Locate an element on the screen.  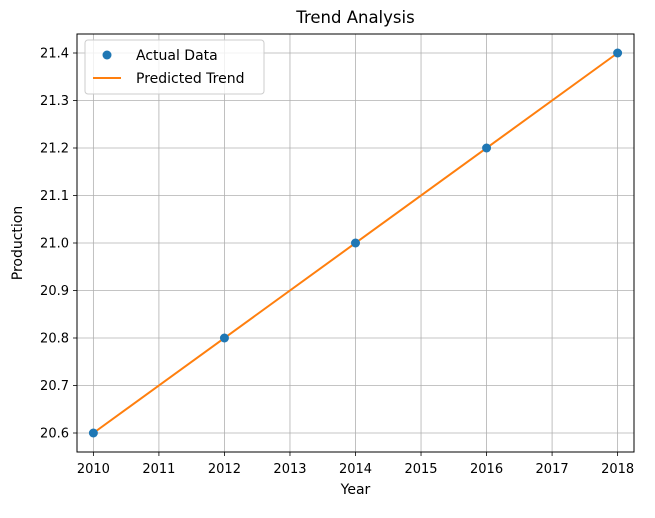
legend-box is located at coordinates (174, 67).